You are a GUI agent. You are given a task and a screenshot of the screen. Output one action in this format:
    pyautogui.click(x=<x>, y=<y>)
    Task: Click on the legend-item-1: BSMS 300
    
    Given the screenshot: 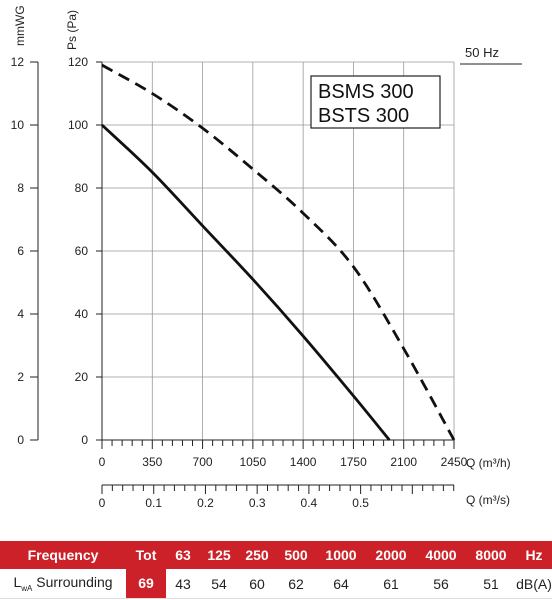 What is the action you would take?
    pyautogui.click(x=366, y=92)
    